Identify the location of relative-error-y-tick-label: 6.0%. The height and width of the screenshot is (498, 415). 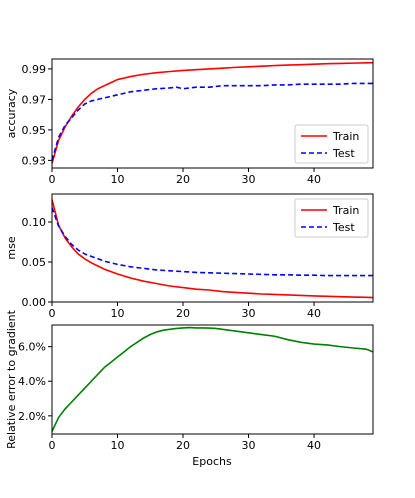
(32, 347).